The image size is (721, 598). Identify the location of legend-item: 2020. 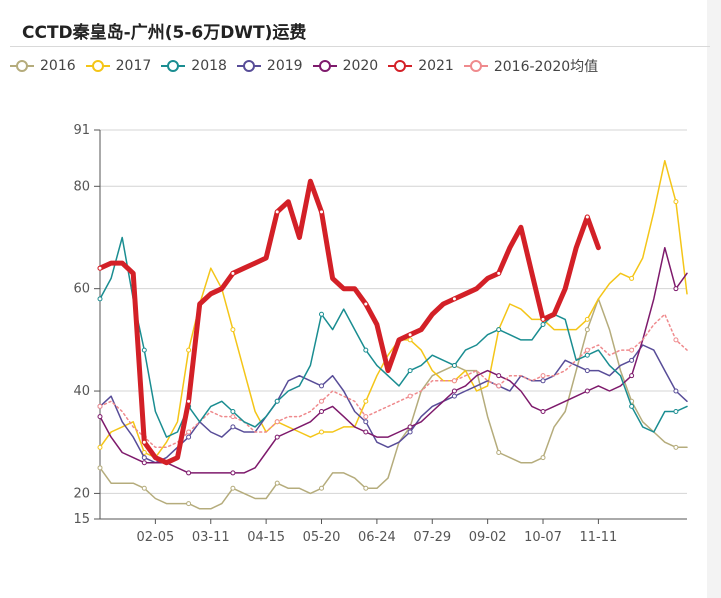
(345, 66).